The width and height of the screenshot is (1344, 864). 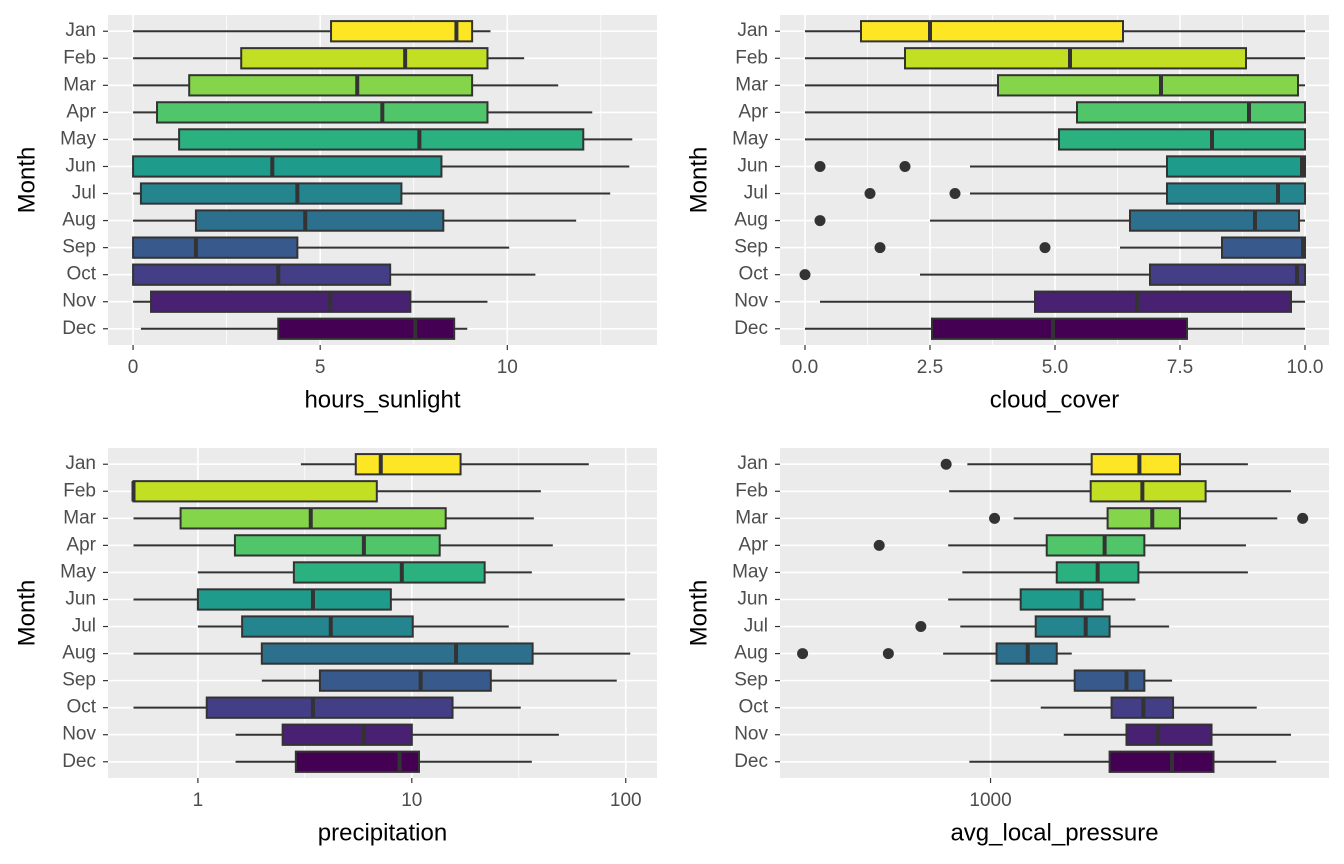 What do you see at coordinates (1055, 367) in the screenshot?
I see `x-tick-label: 5.0` at bounding box center [1055, 367].